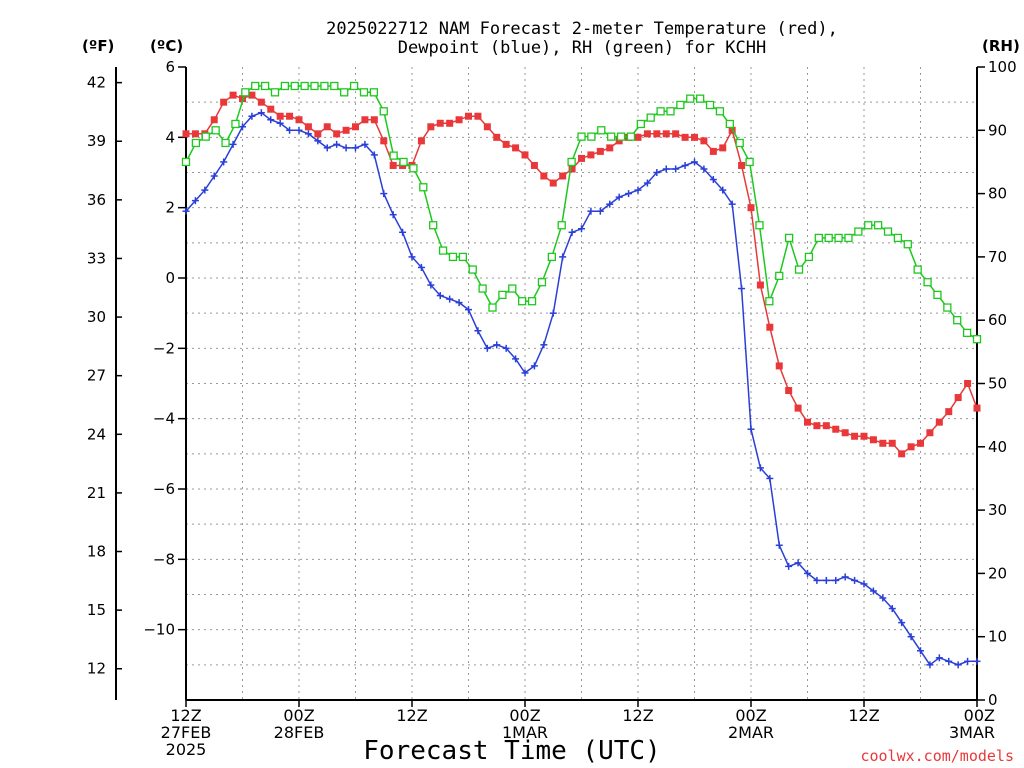 Image resolution: width=1024 pixels, height=768 pixels. I want to click on rh-tick-label: 80, so click(997, 194).